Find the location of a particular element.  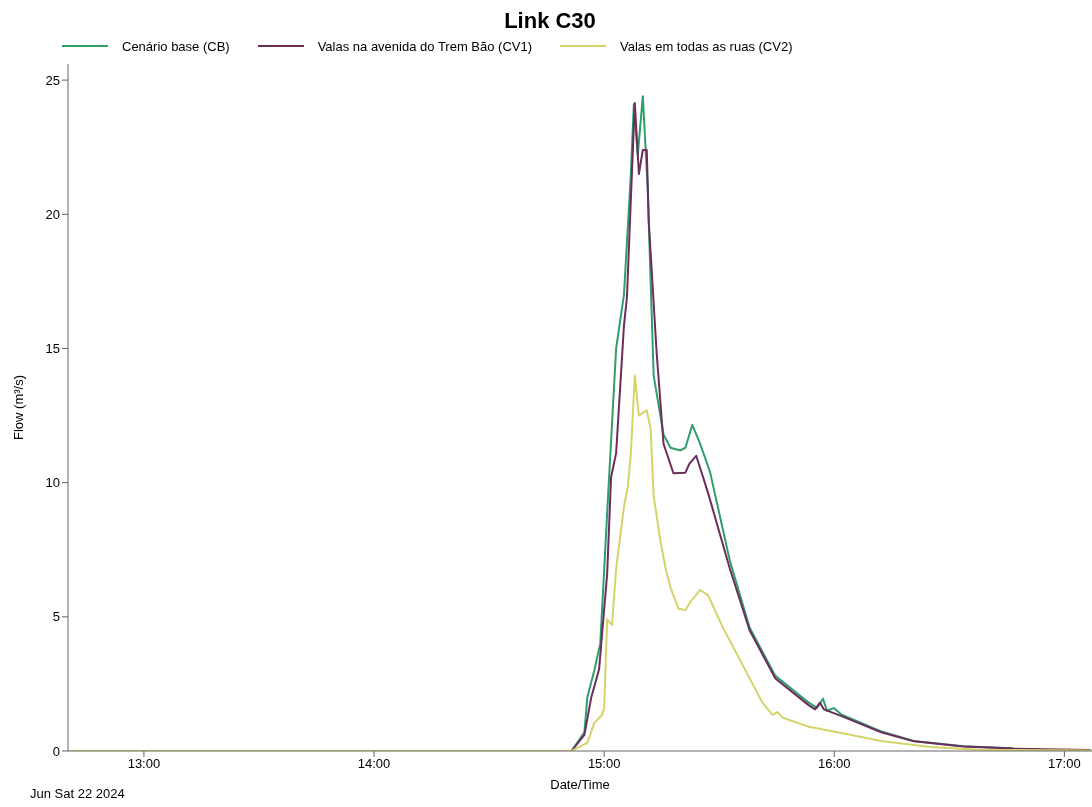

y-tick-label: 15 is located at coordinates (52, 349).